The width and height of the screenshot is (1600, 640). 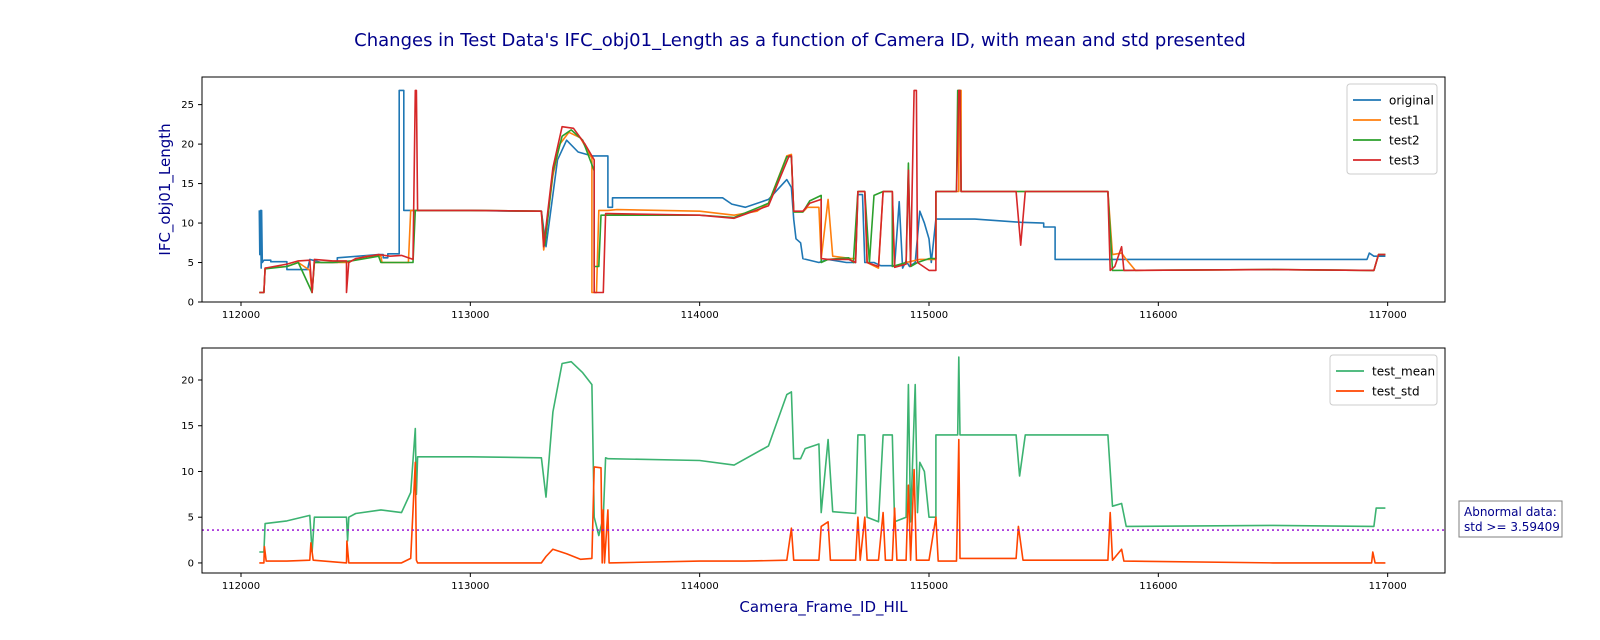 I want to click on series-line-test_std, so click(x=822, y=501).